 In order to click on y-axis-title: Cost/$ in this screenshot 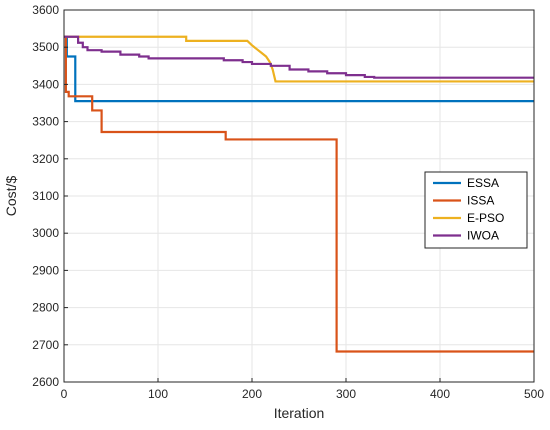, I will do `click(11, 196)`.